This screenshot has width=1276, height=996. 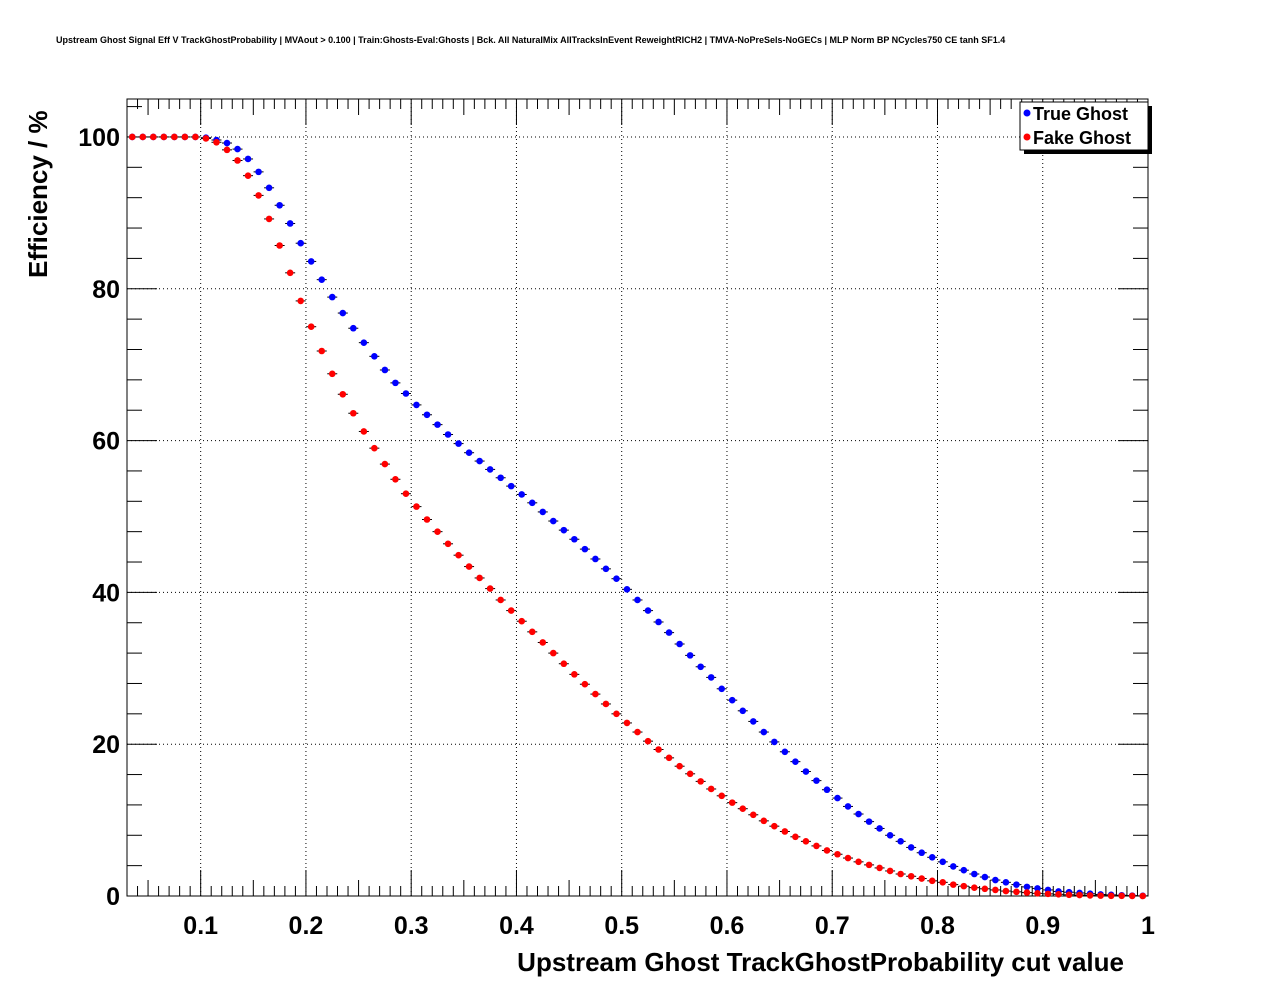 What do you see at coordinates (727, 926) in the screenshot?
I see `x-tick-label: 0.6` at bounding box center [727, 926].